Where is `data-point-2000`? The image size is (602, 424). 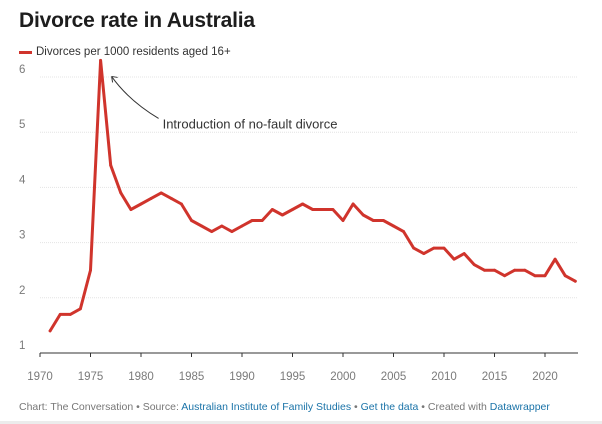 data-point-2000 is located at coordinates (343, 220).